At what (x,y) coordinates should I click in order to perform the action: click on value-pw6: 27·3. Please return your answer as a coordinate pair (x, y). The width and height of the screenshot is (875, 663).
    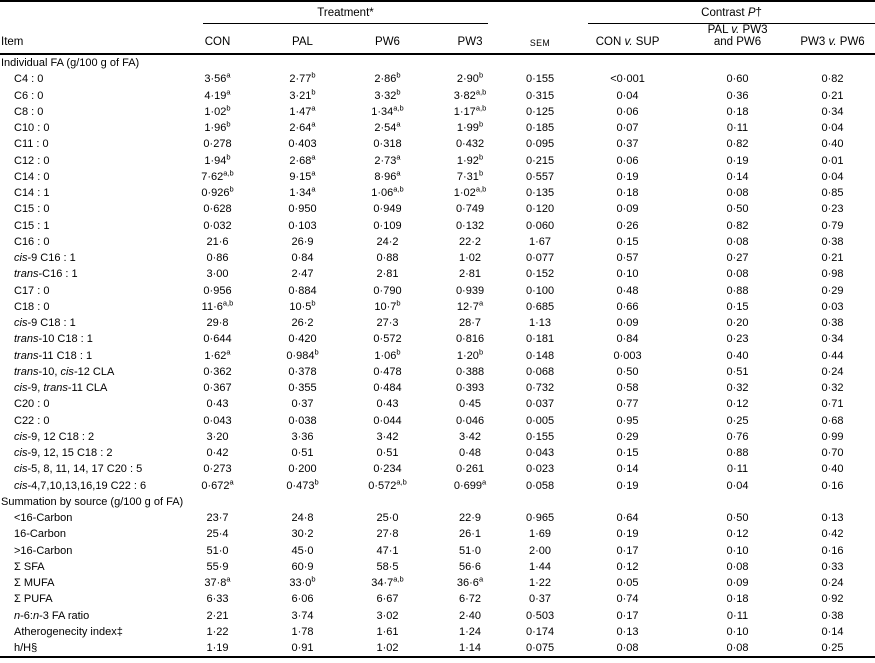
    Looking at the image, I should click on (387, 323).